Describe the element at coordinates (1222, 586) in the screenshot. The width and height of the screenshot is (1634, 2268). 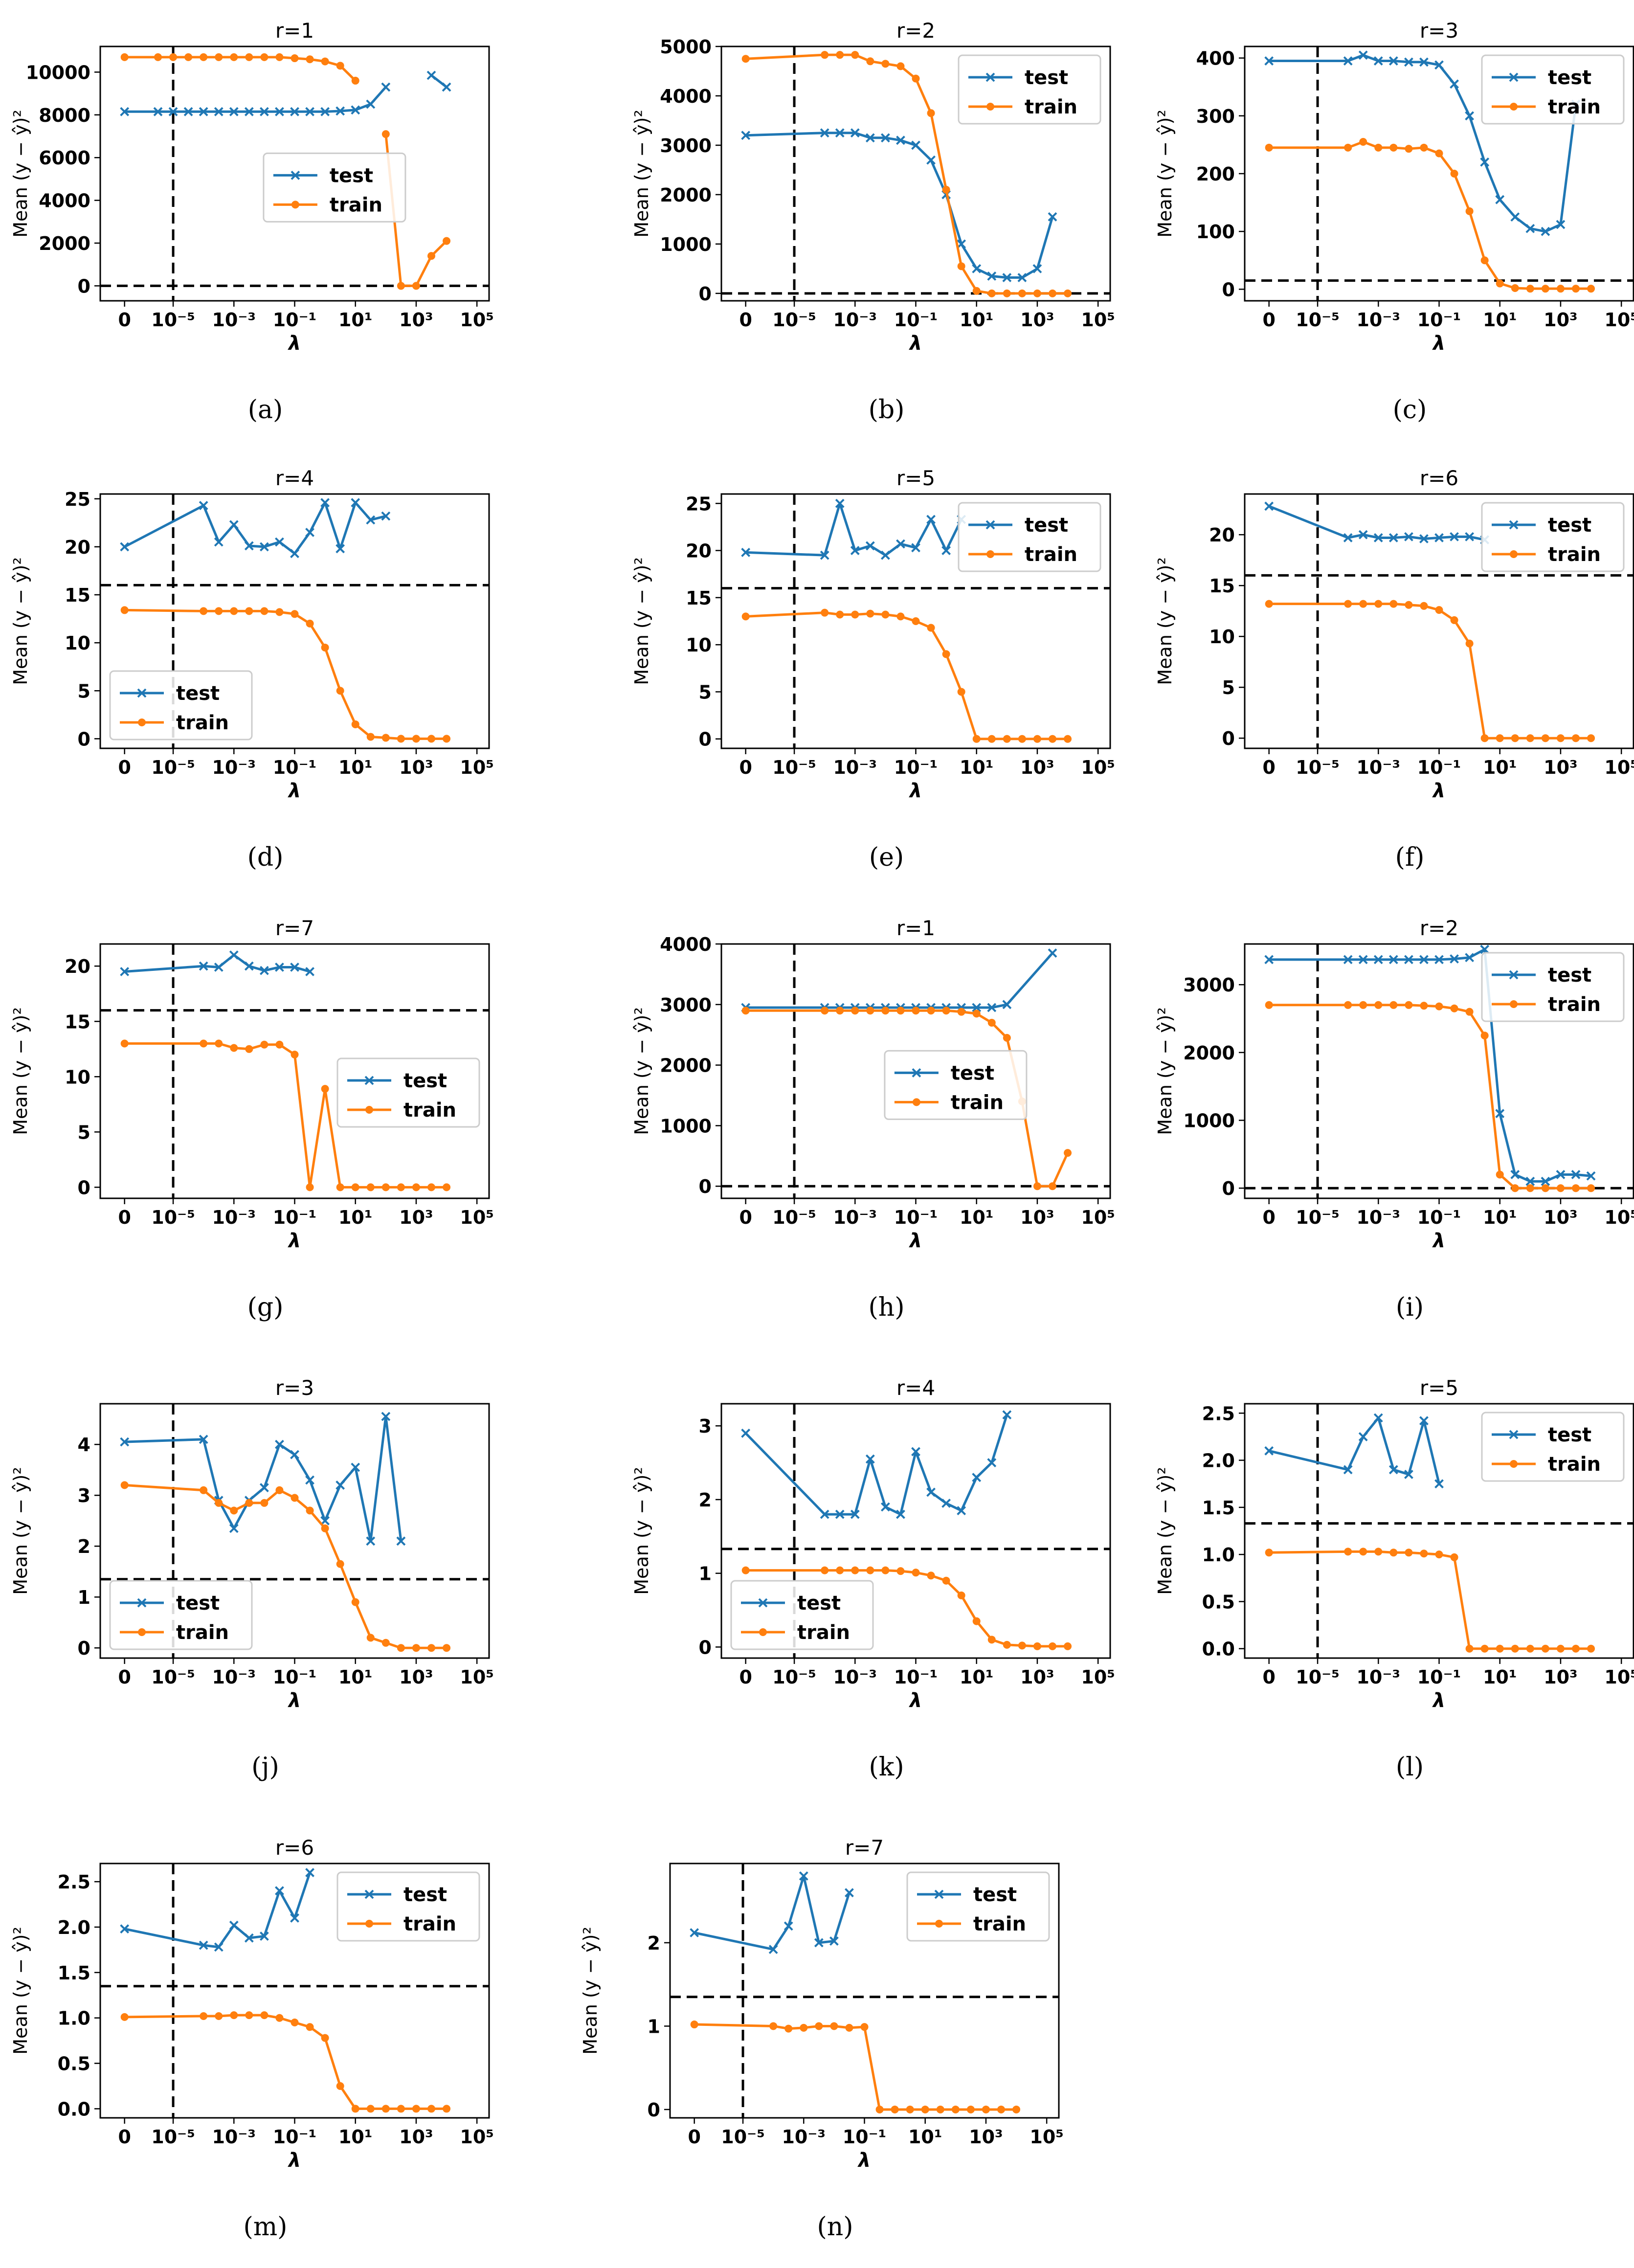
I see `y-tick-label: 15` at that location.